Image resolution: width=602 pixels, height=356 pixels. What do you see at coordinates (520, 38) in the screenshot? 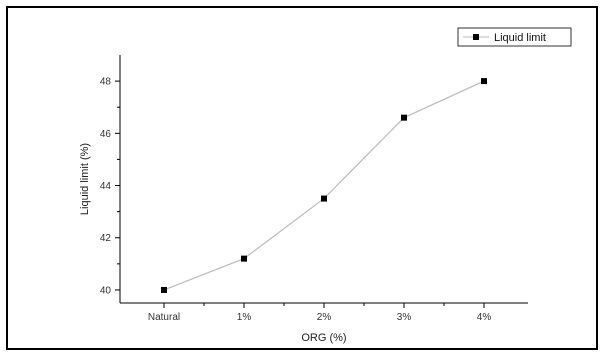
I see `legend-label: Liquid limit` at bounding box center [520, 38].